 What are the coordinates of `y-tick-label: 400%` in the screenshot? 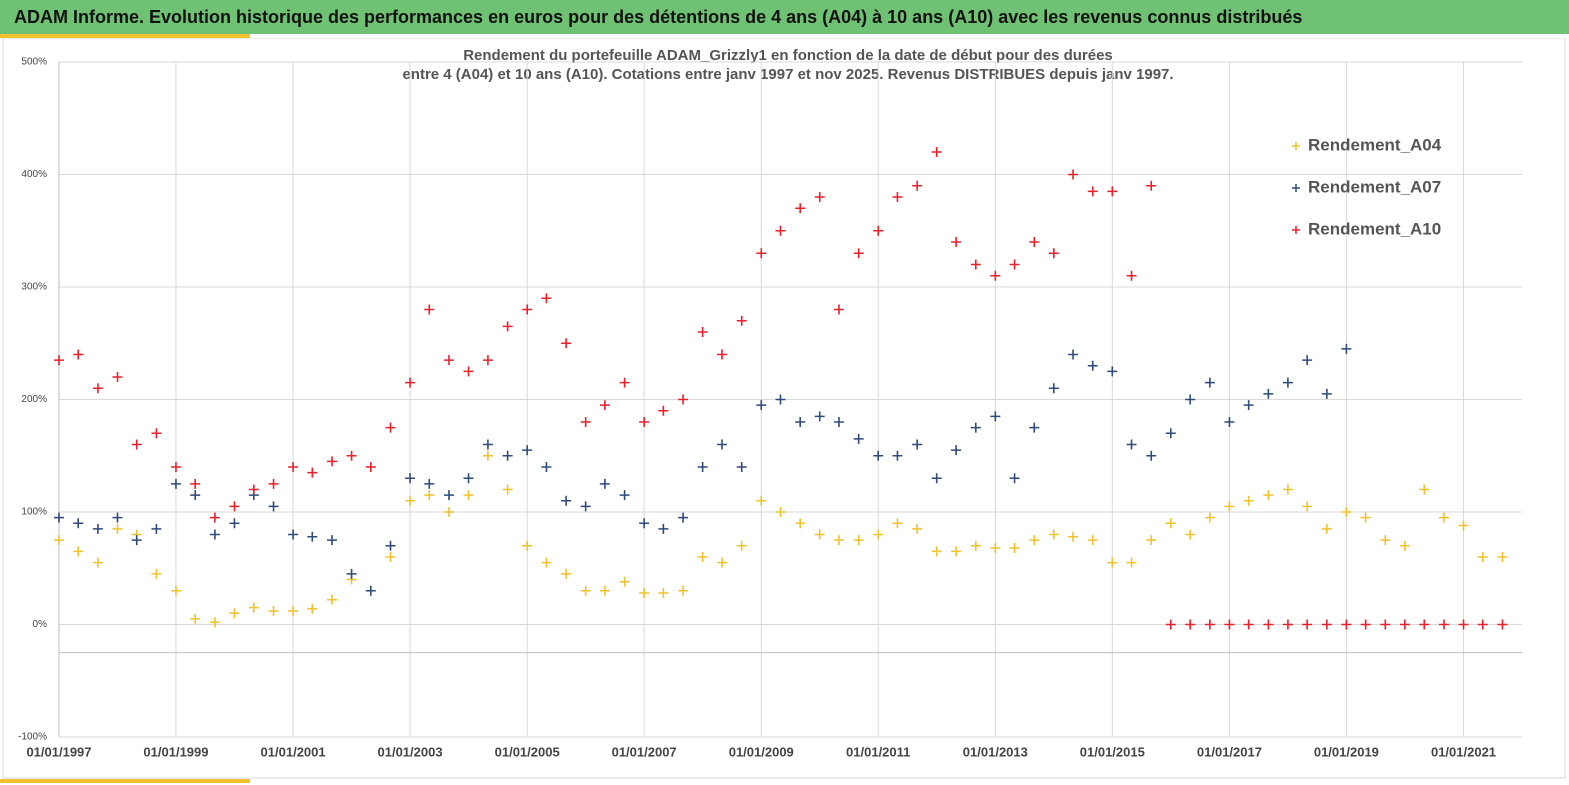 It's located at (34, 174).